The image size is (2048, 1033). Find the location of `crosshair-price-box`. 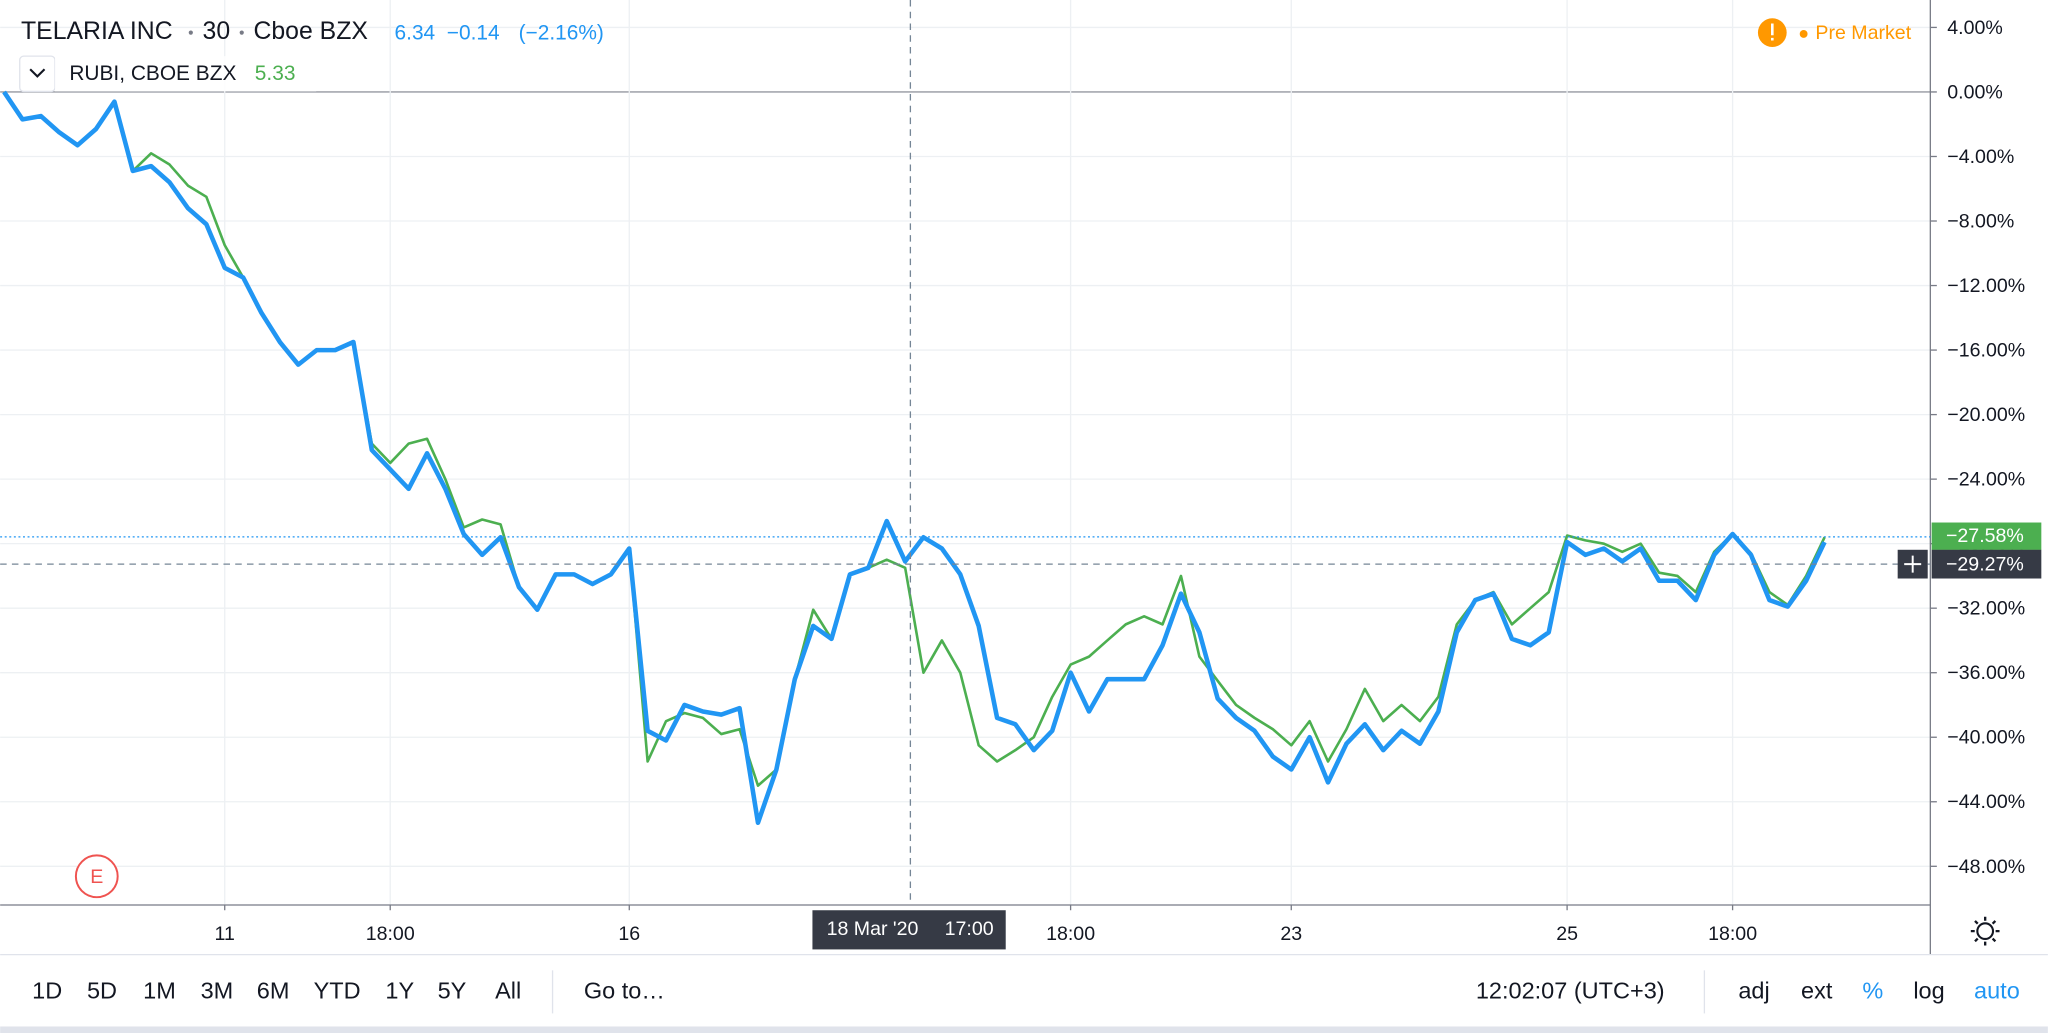

crosshair-price-box is located at coordinates (1986, 564).